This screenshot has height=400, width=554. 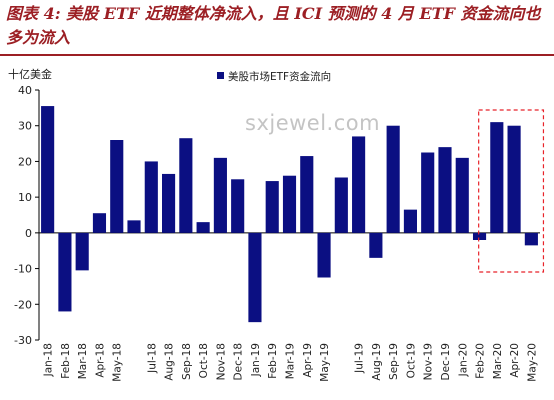 What do you see at coordinates (411, 360) in the screenshot?
I see `x-tick-label: Oct-19` at bounding box center [411, 360].